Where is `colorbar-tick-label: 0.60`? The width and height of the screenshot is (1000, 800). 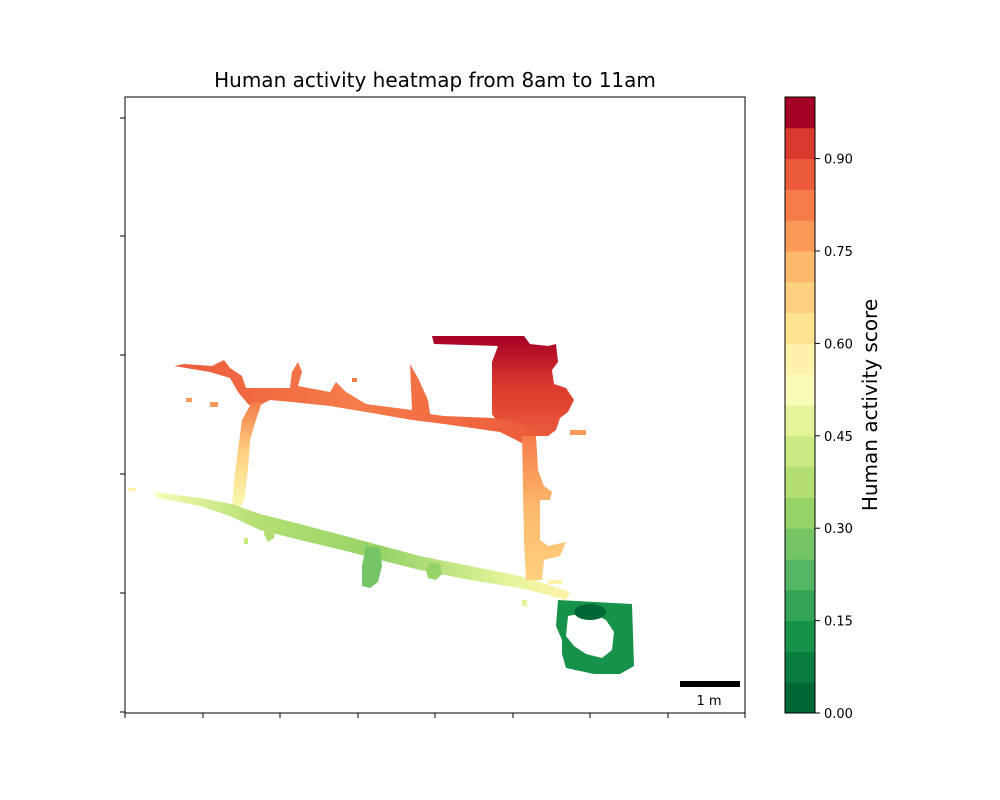
colorbar-tick-label: 0.60 is located at coordinates (838, 344).